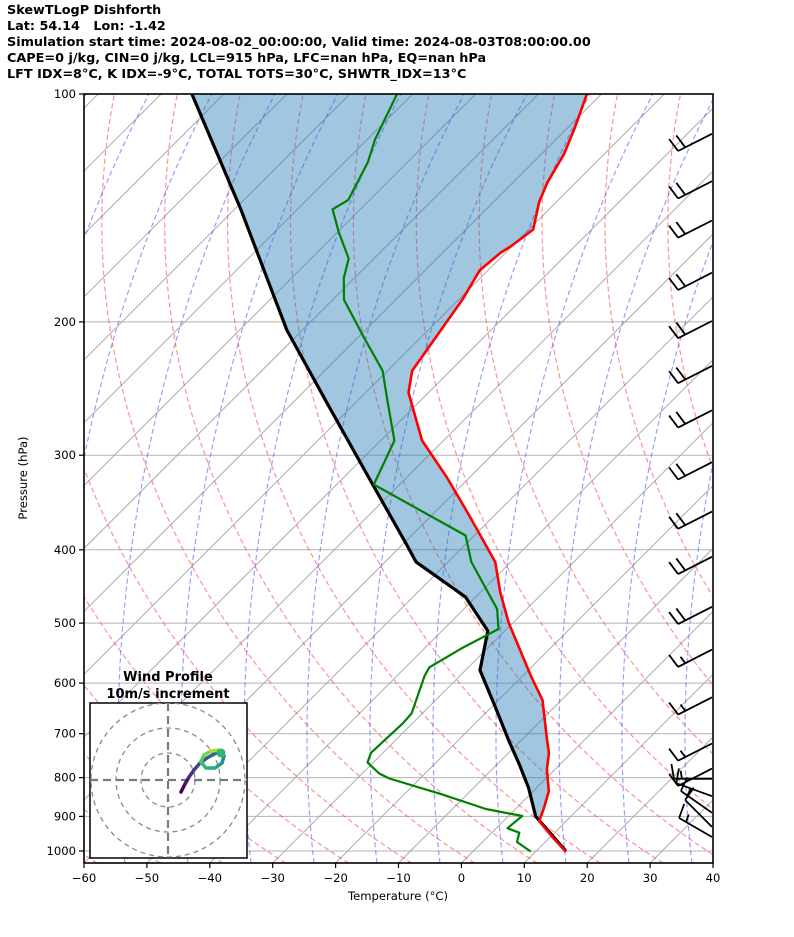  What do you see at coordinates (65, 778) in the screenshot?
I see `y-tick-label: 800` at bounding box center [65, 778].